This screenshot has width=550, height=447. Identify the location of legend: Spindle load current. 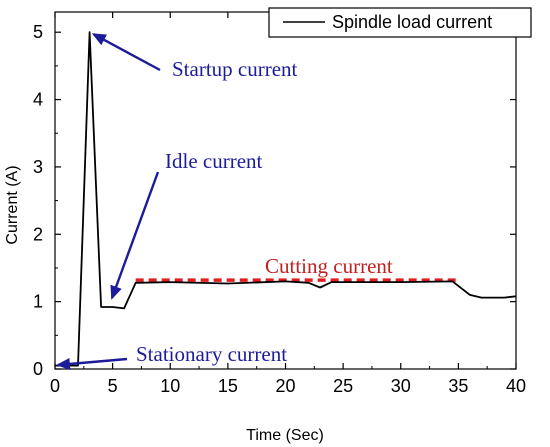
(400, 22).